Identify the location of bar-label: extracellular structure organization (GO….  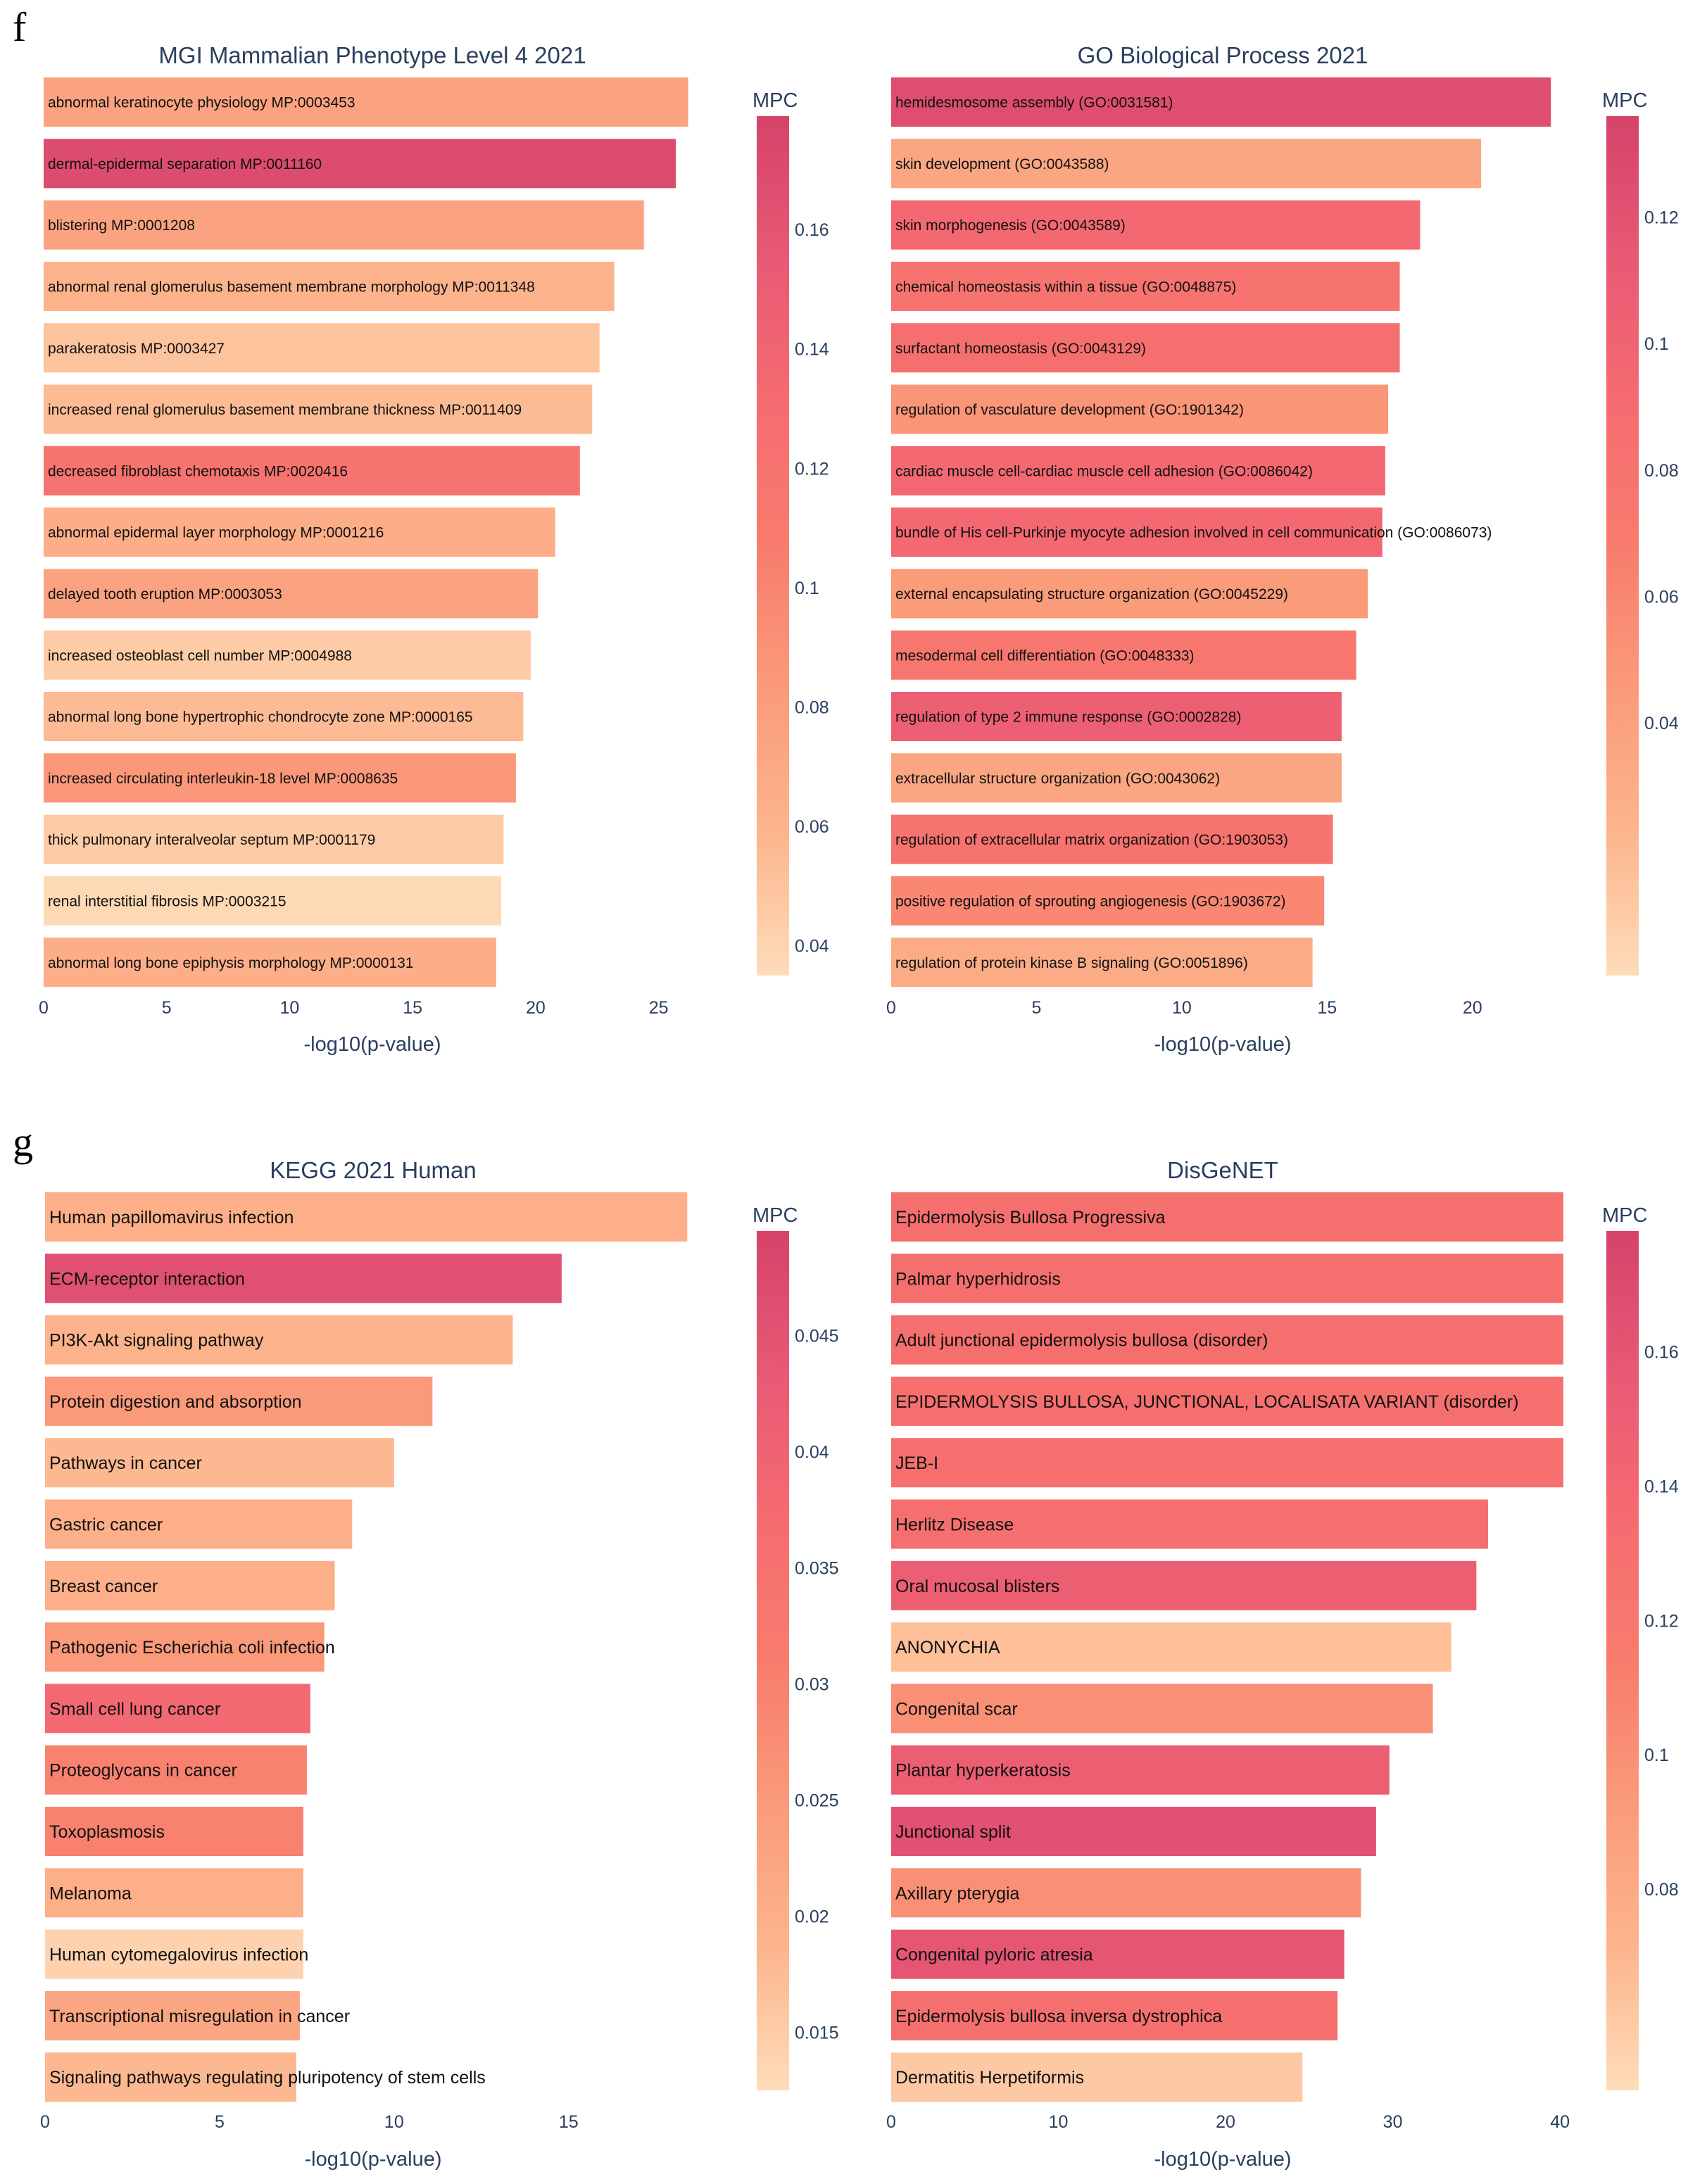
(1057, 779).